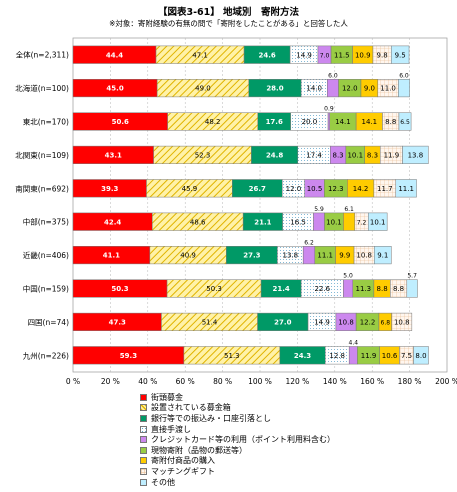 This screenshot has height=492, width=457. What do you see at coordinates (314, 156) in the screenshot?
I see `data-label: 17.4` at bounding box center [314, 156].